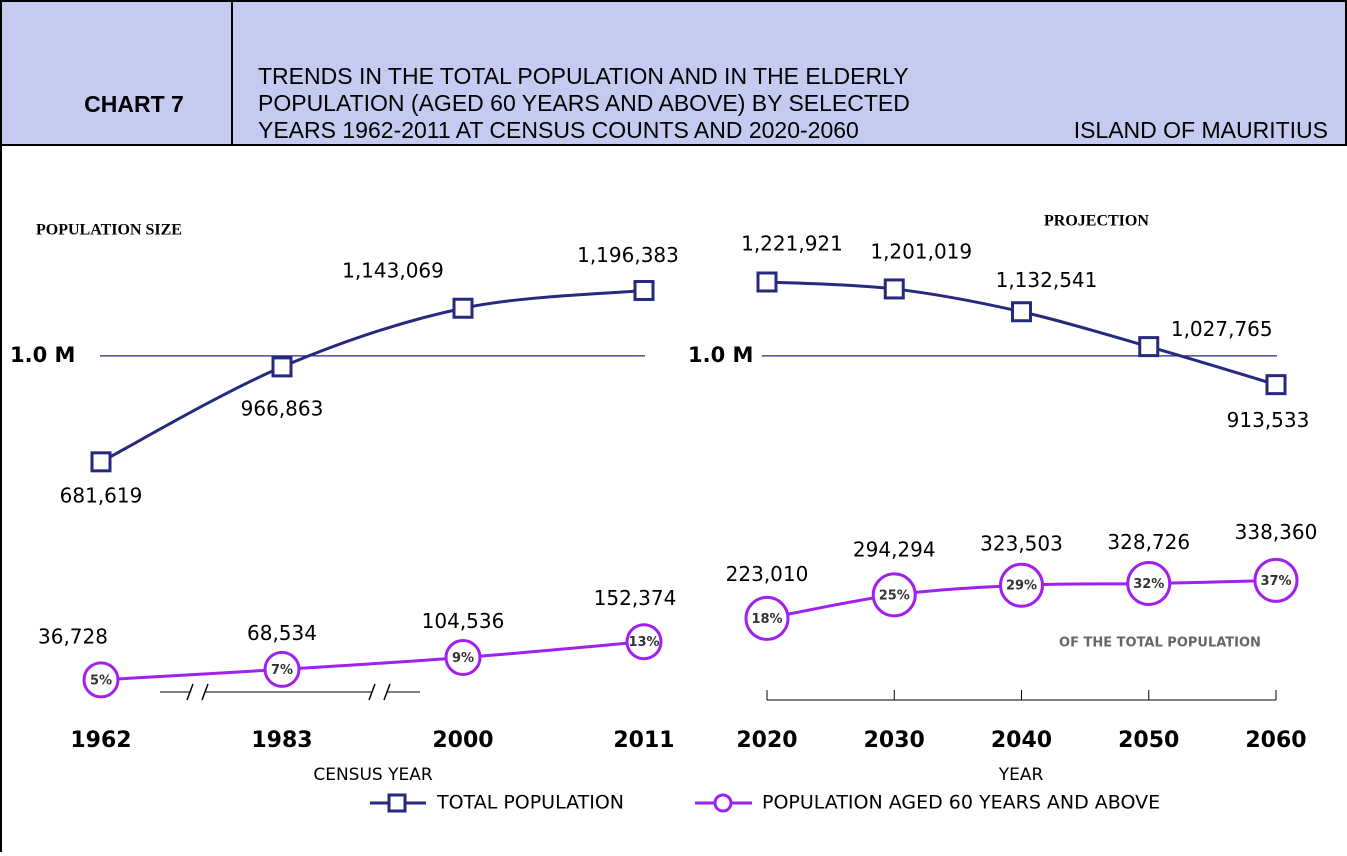  What do you see at coordinates (73, 636) in the screenshot?
I see `value-label: 36,728` at bounding box center [73, 636].